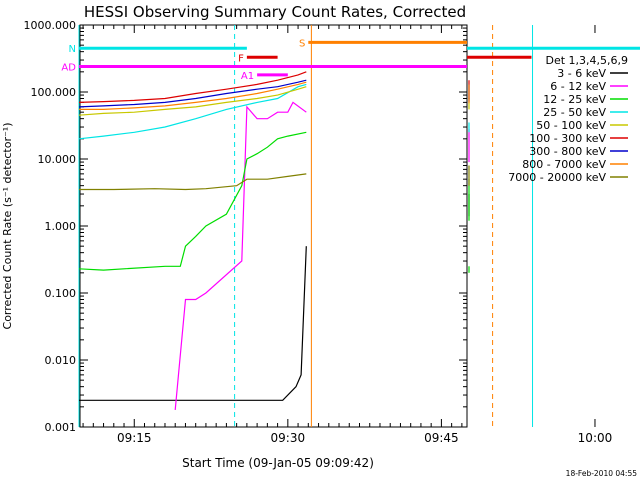 Image resolution: width=640 pixels, height=480 pixels. What do you see at coordinates (350, 60) in the screenshot?
I see `status-flags: N S F AD A1` at bounding box center [350, 60].